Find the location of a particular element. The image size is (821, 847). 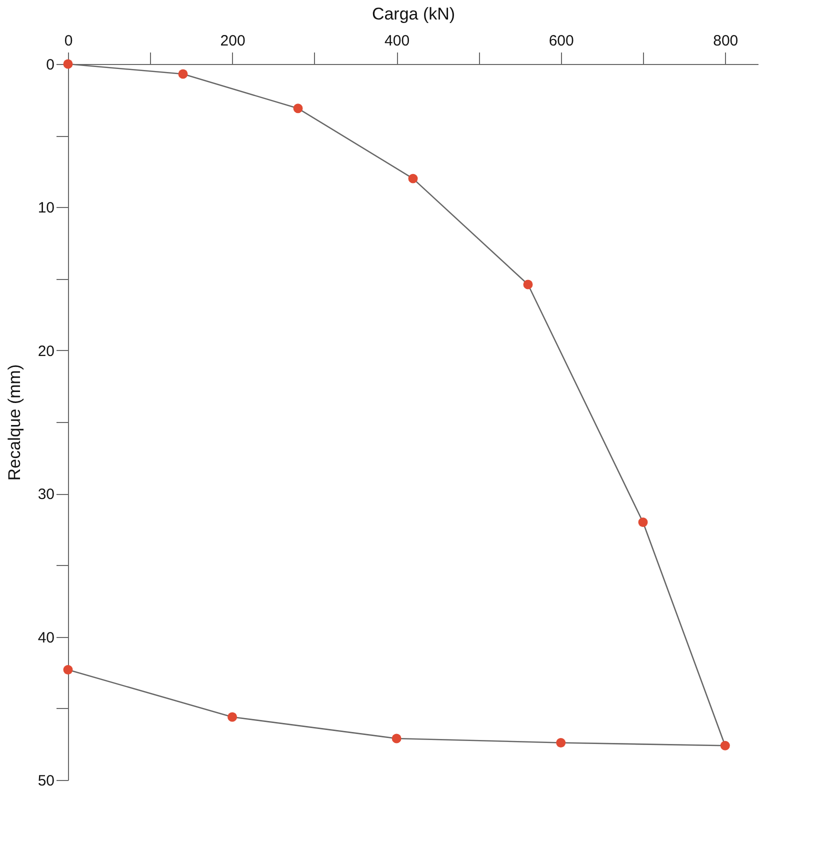

y-axis-title: Recalque (mm) is located at coordinates (14, 422).